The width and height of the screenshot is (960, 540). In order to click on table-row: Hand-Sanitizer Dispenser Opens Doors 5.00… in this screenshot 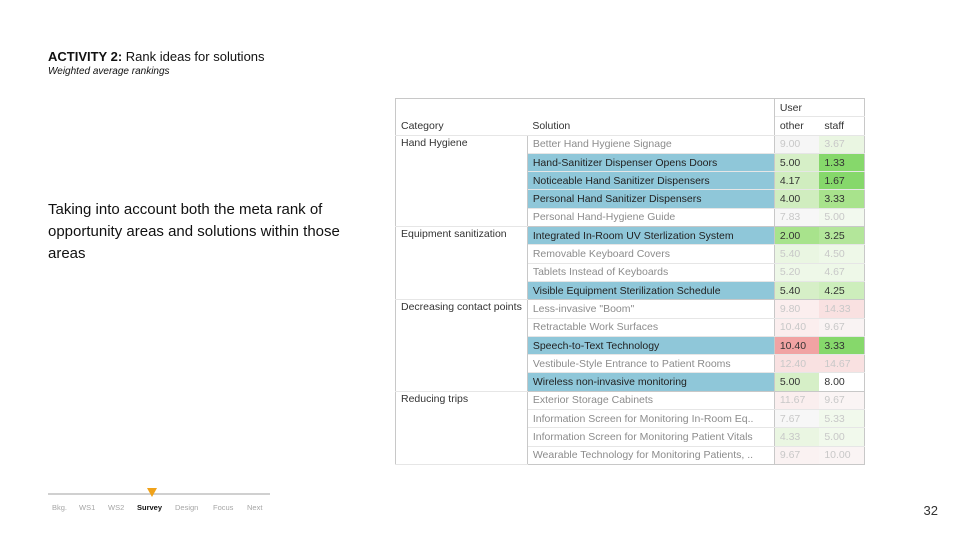, I will do `click(630, 163)`.